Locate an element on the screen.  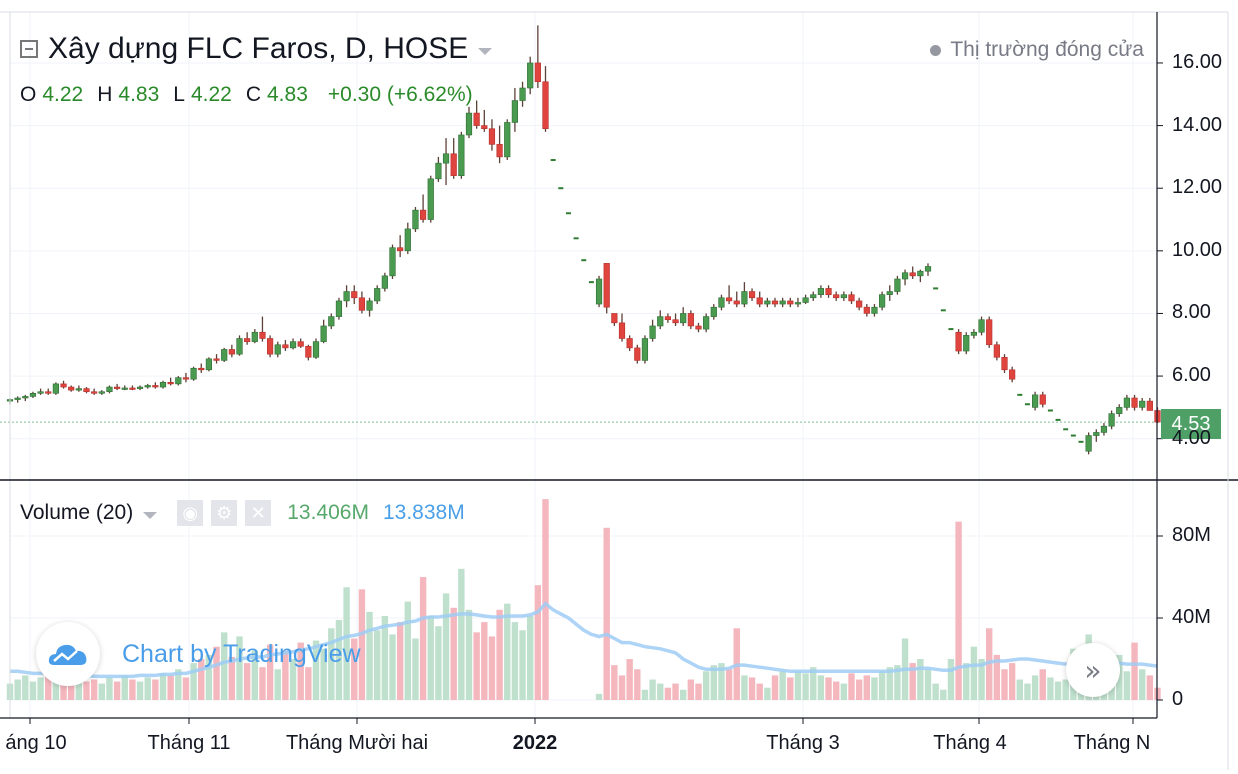
volume-ma-value: 13.838M is located at coordinates (423, 512).